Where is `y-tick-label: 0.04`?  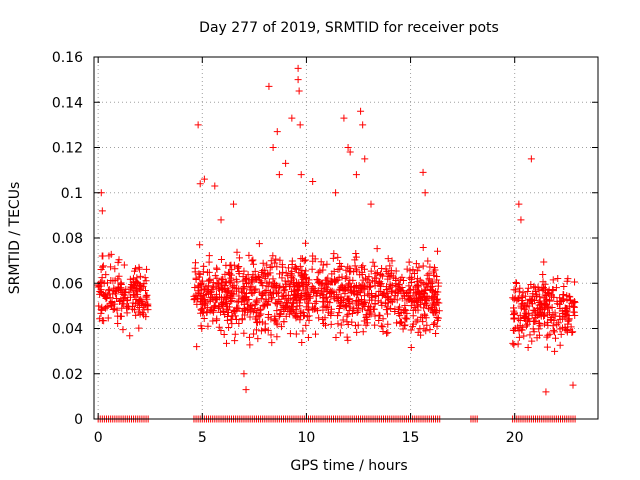
y-tick-label: 0.04 is located at coordinates (67, 330).